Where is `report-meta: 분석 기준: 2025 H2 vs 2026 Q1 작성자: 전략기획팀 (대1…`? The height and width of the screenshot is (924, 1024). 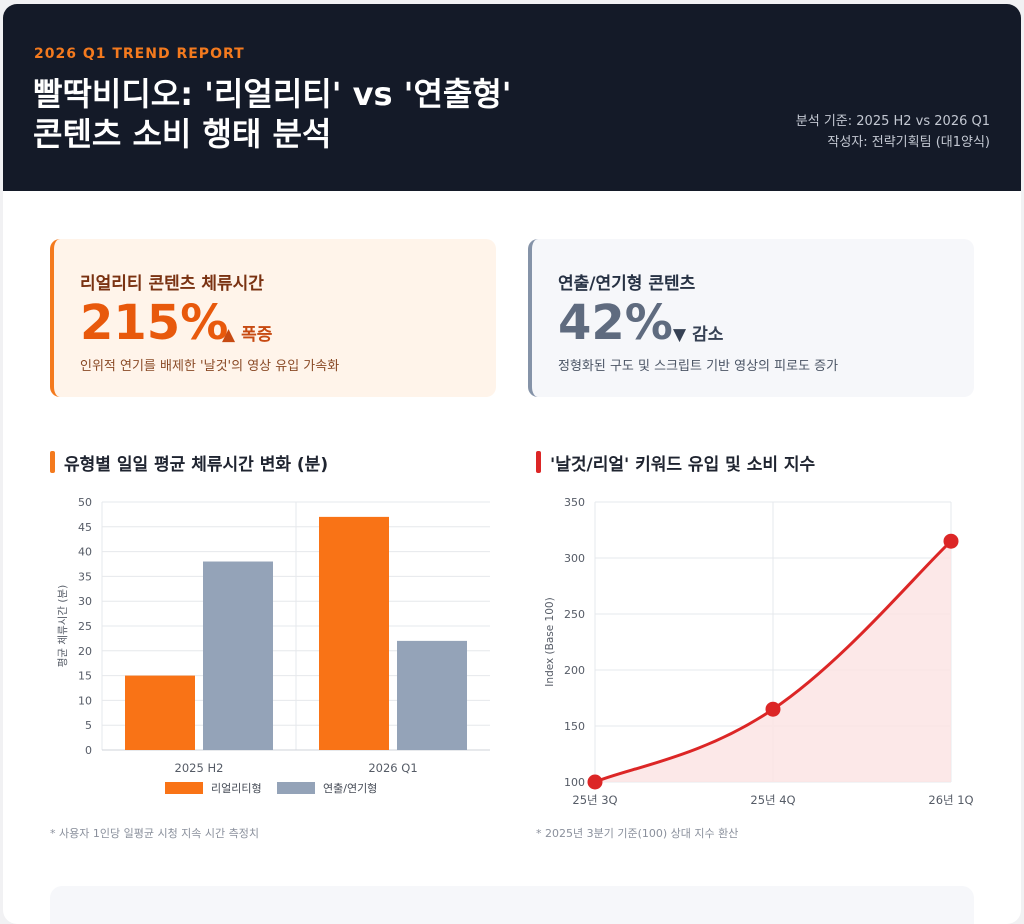 report-meta: 분석 기준: 2025 H2 vs 2026 Q1 작성자: 전략기획팀 (대1… is located at coordinates (893, 132).